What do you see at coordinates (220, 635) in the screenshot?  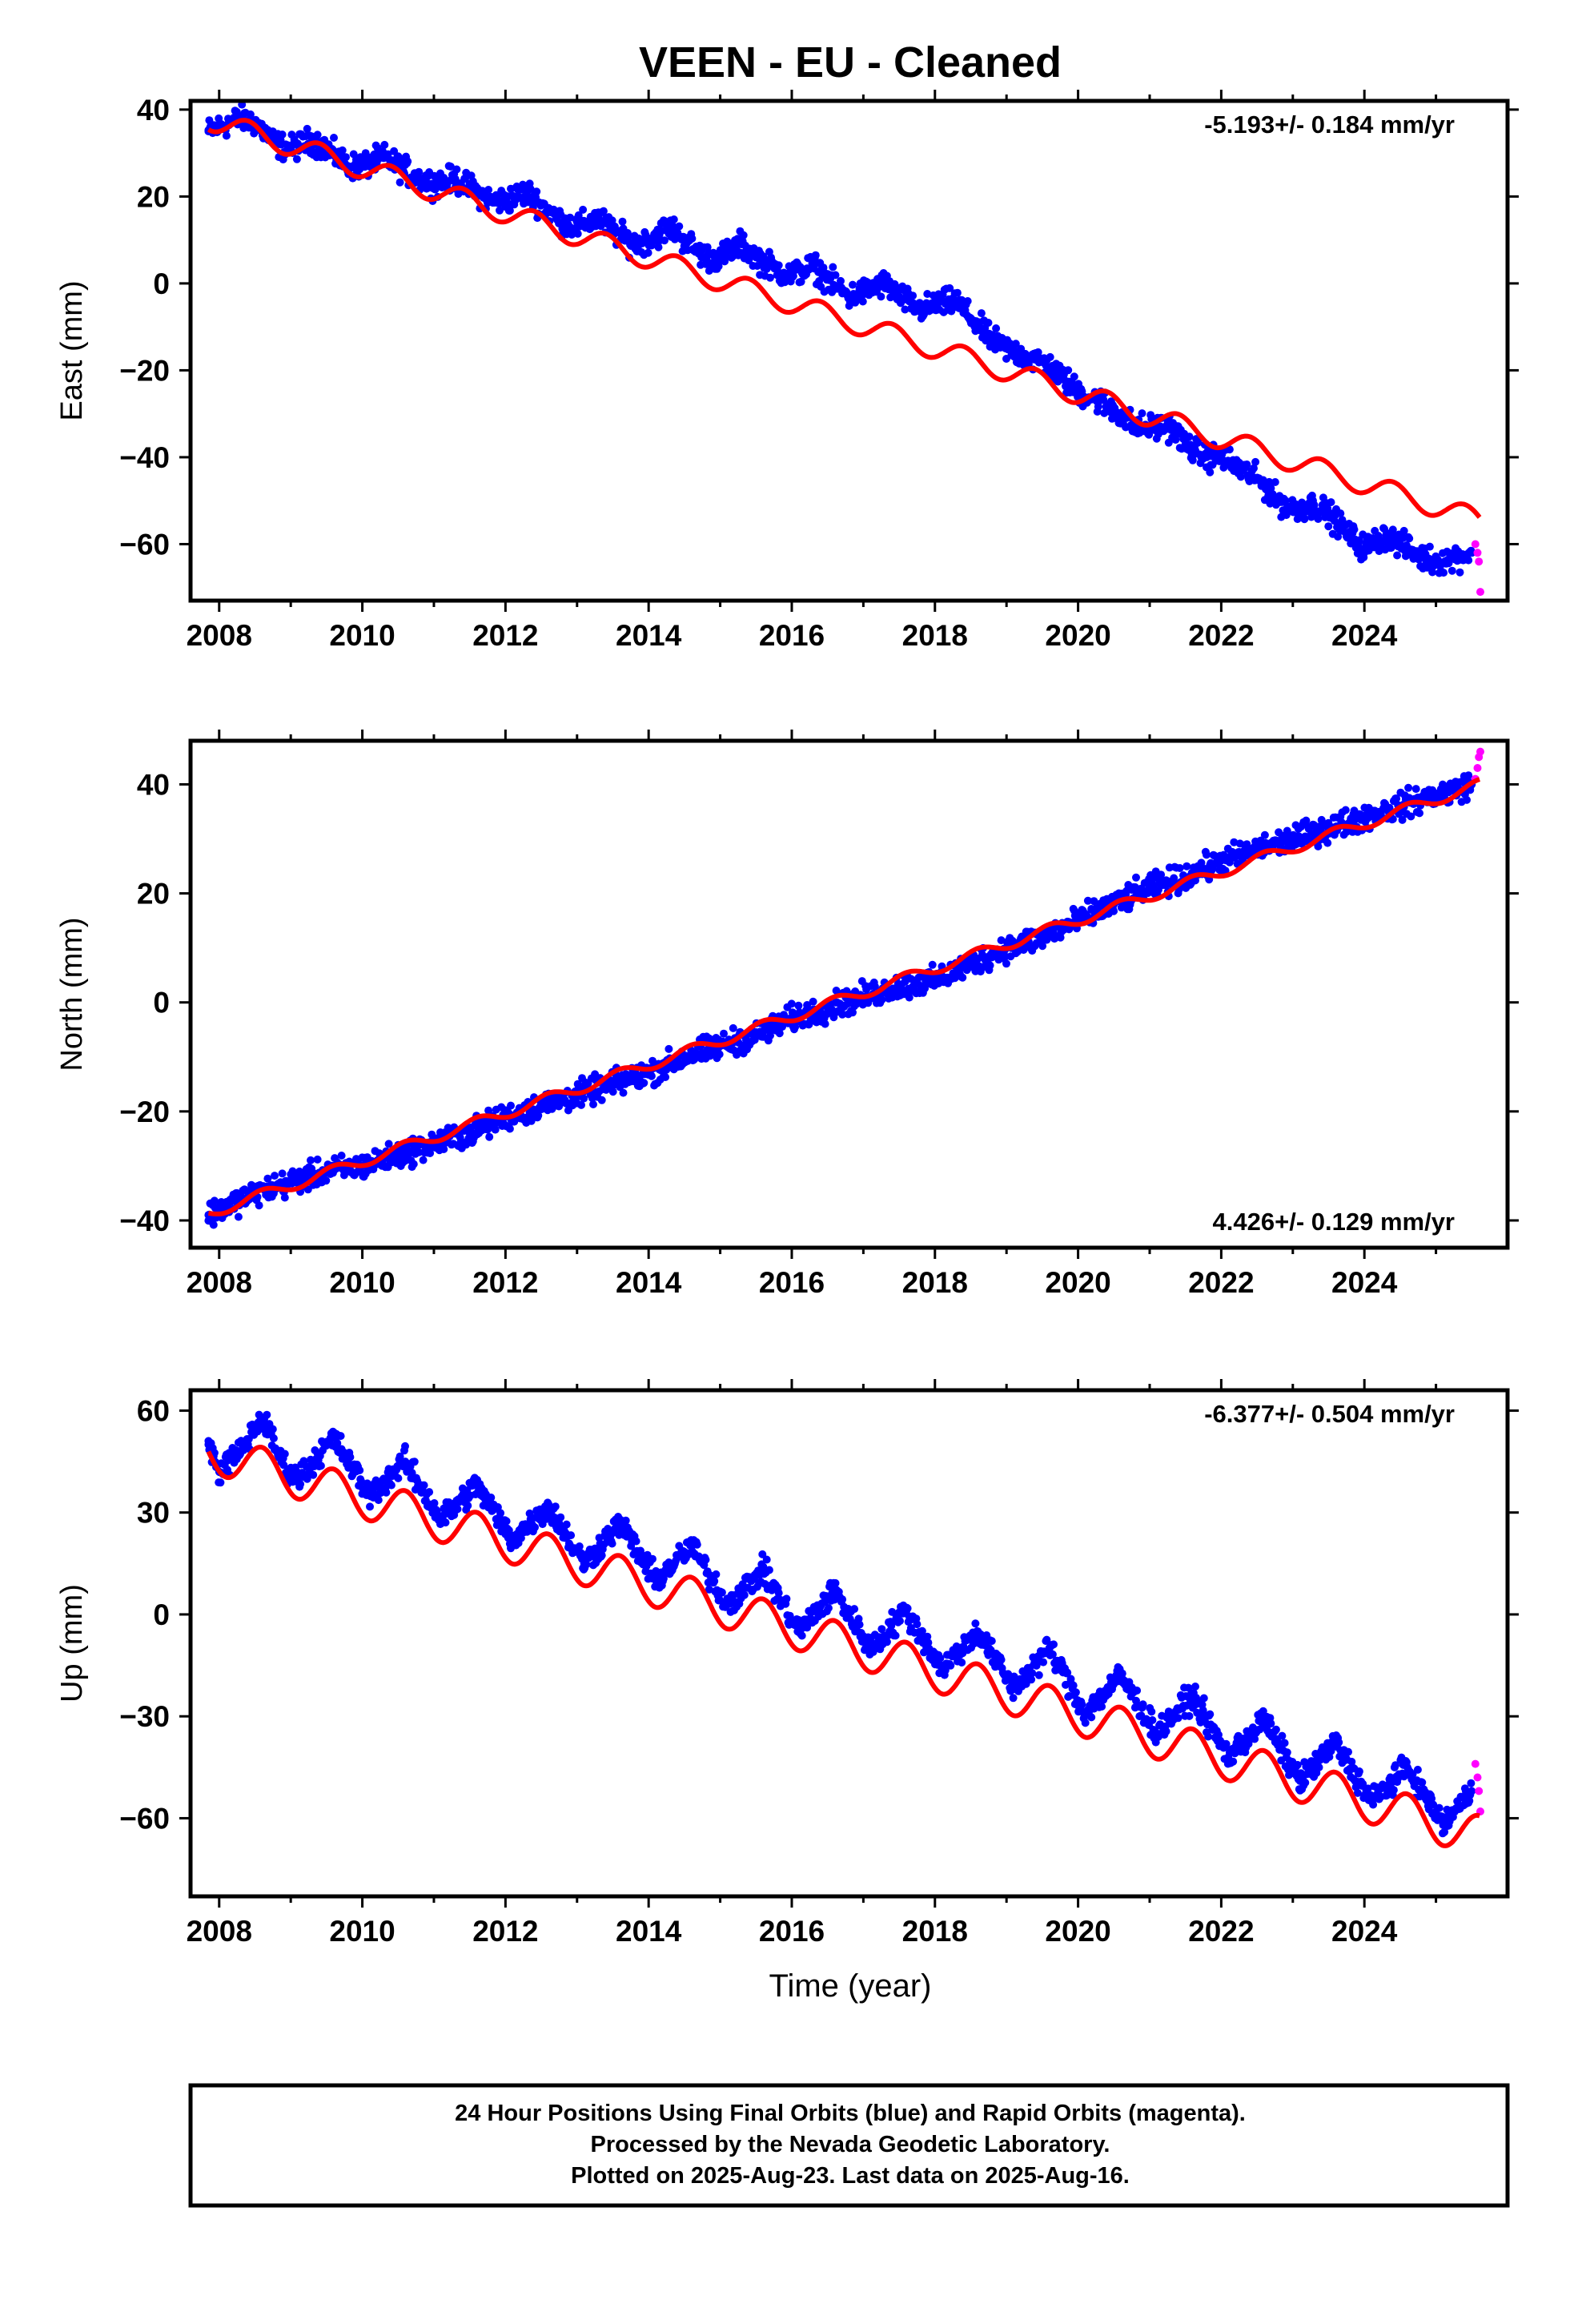 I see `x-tick-label: 2008` at bounding box center [220, 635].